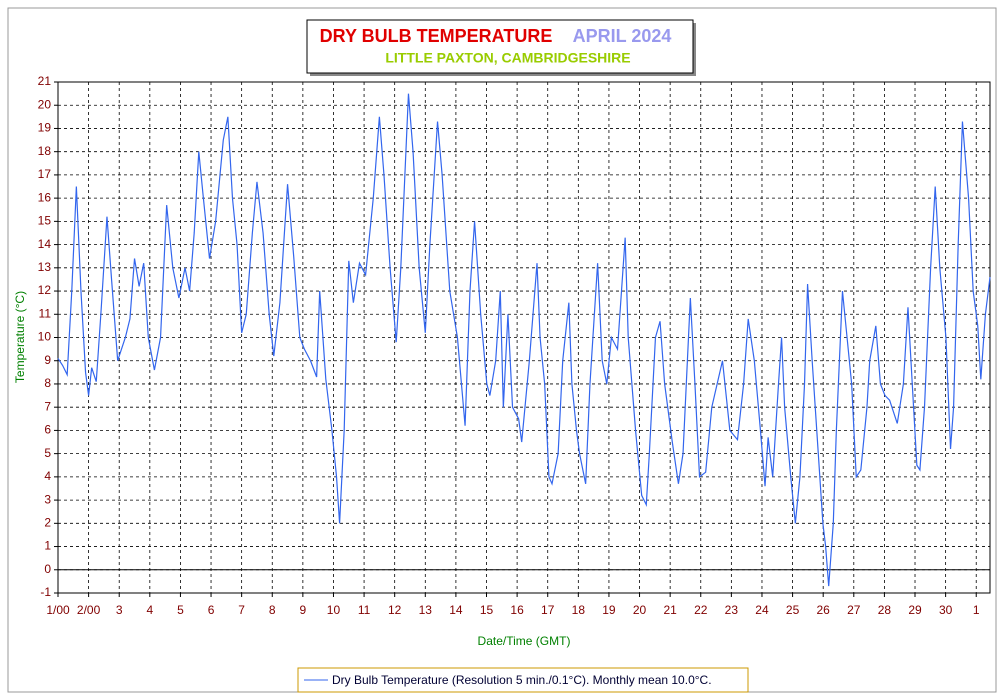 This screenshot has width=1003, height=700. What do you see at coordinates (47, 383) in the screenshot?
I see `y-tick-label: 8` at bounding box center [47, 383].